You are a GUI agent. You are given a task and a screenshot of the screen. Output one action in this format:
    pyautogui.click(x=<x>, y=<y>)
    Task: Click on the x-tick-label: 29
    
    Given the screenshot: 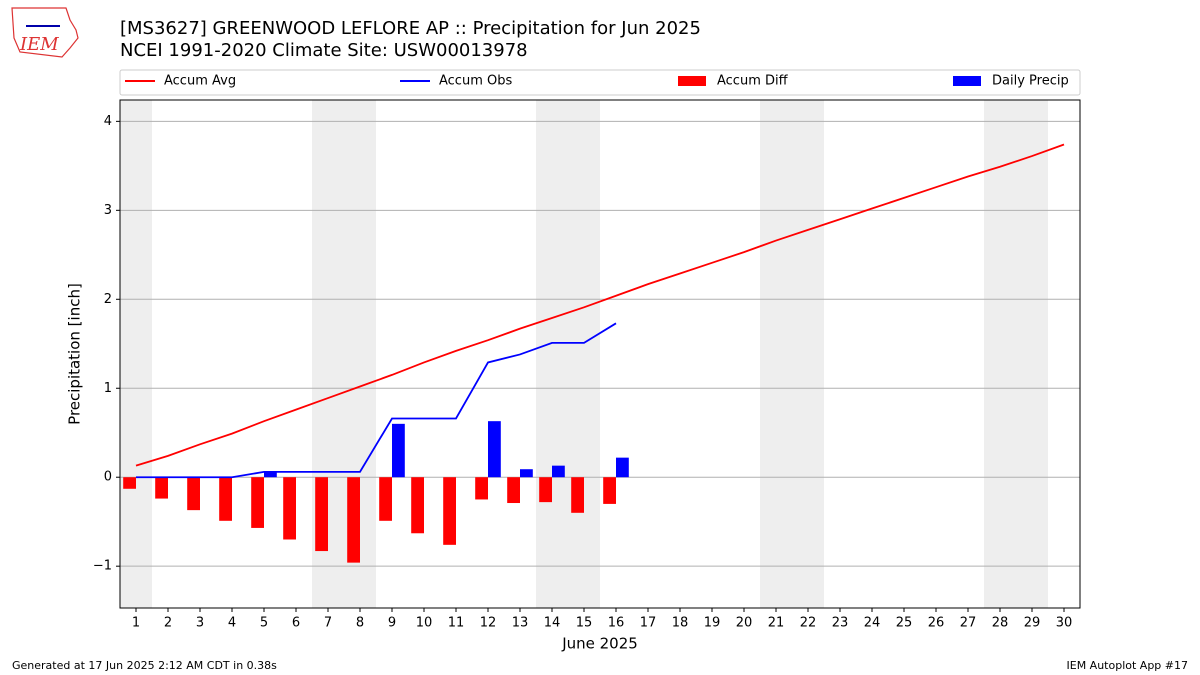 What is the action you would take?
    pyautogui.click(x=1032, y=623)
    